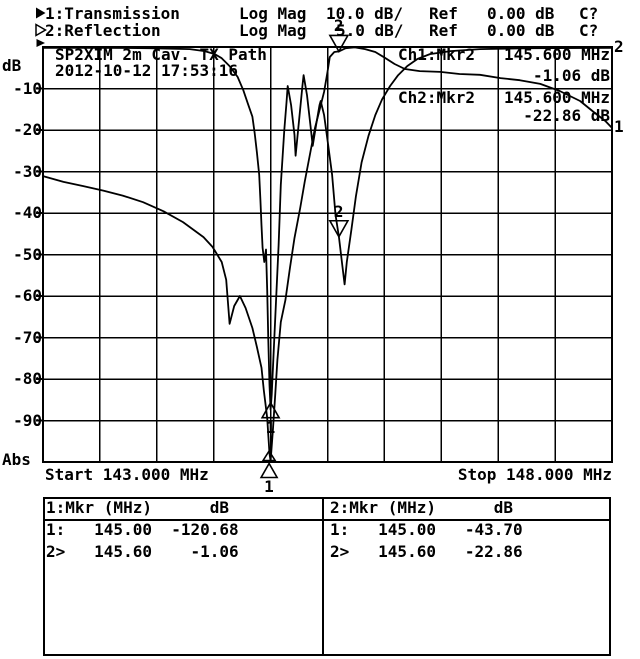  What do you see at coordinates (103, 30) in the screenshot?
I see `ch2-label: 2:Reflection` at bounding box center [103, 30].